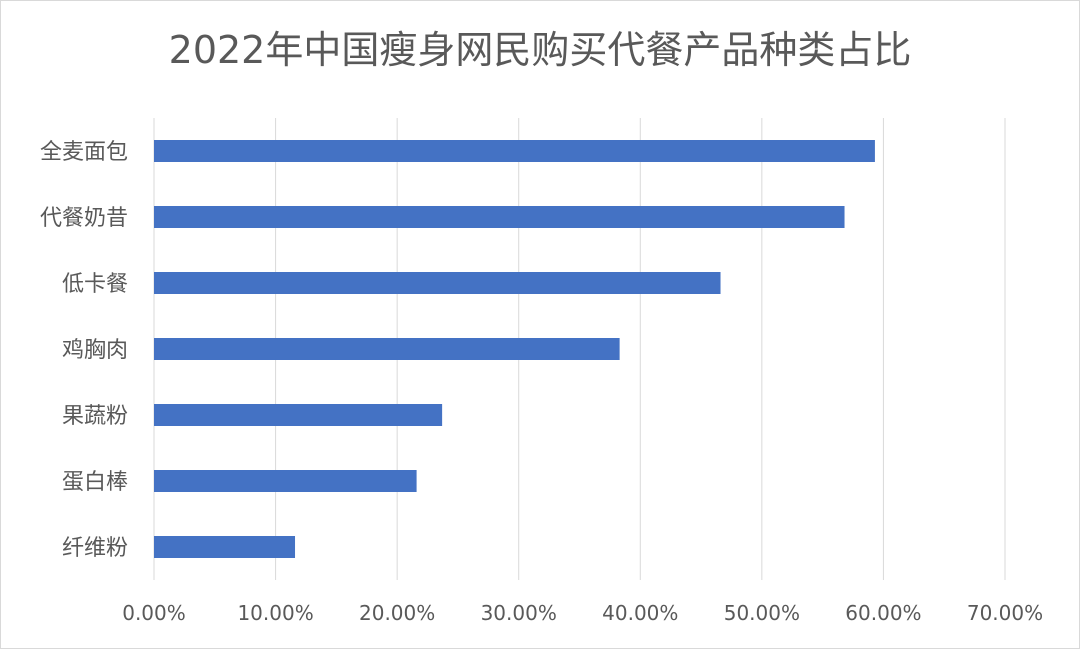  What do you see at coordinates (1005, 613) in the screenshot?
I see `x-tick-label: 70.00%` at bounding box center [1005, 613].